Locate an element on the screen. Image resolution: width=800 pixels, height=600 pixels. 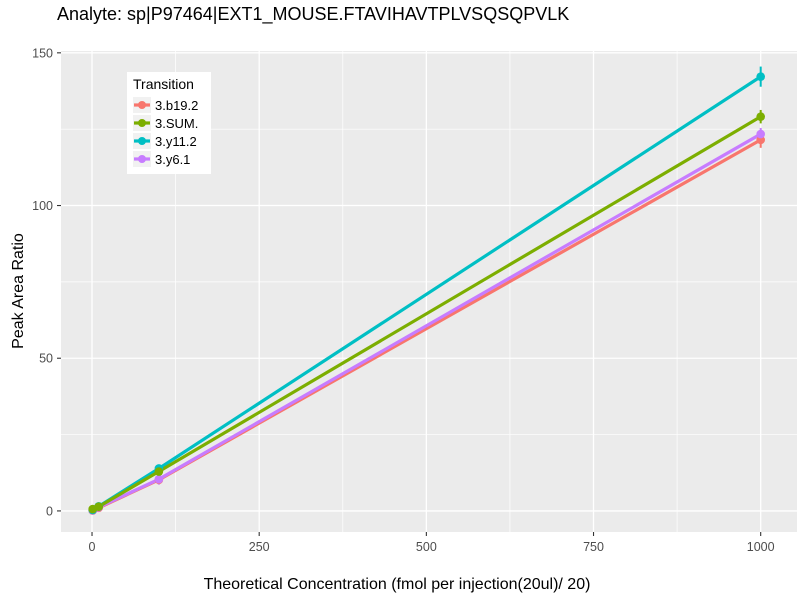
y-axis-title: Peak Area Ratio is located at coordinates (18, 291).